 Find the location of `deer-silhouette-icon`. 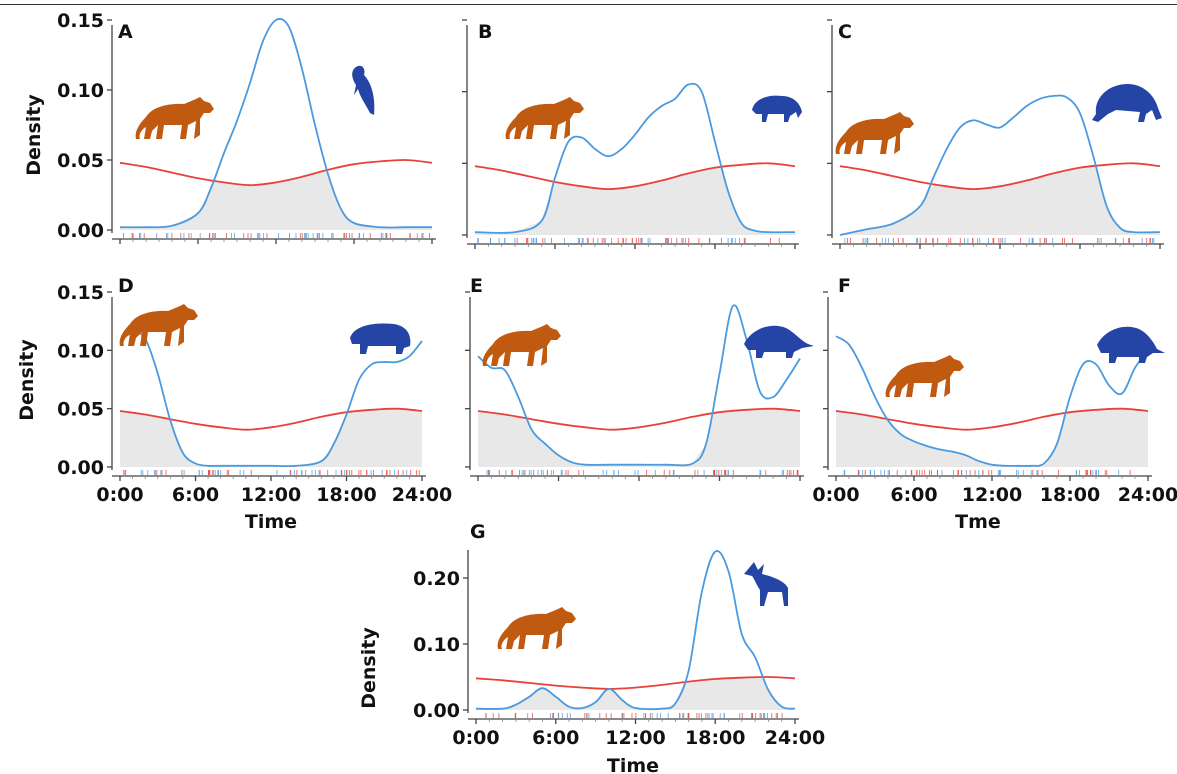

deer-silhouette-icon is located at coordinates (766, 584).